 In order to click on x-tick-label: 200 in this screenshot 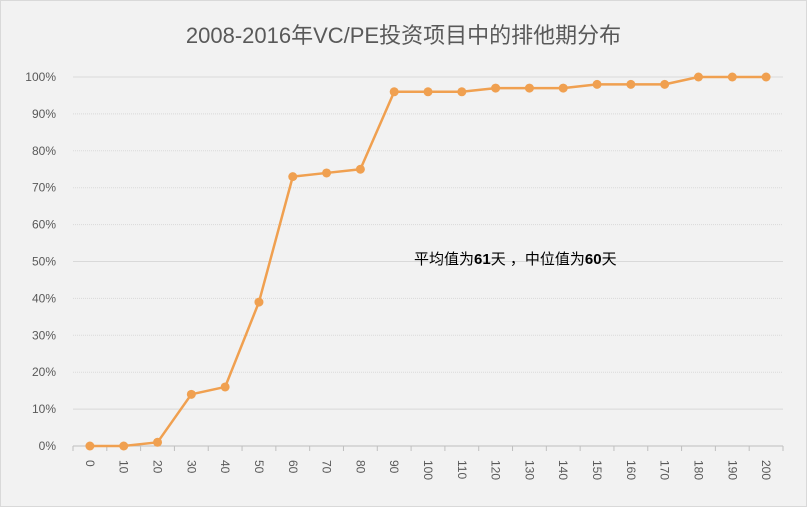, I will do `click(766, 470)`.